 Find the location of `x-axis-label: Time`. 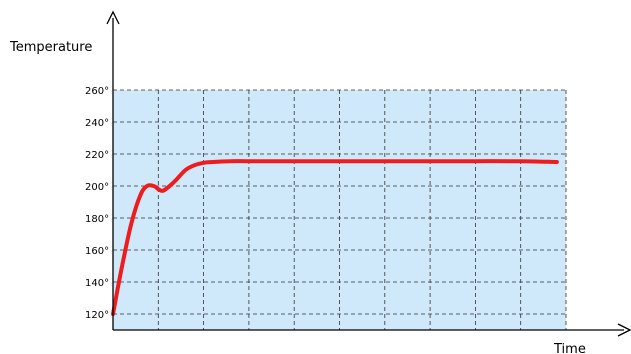

x-axis-label: Time is located at coordinates (569, 348).